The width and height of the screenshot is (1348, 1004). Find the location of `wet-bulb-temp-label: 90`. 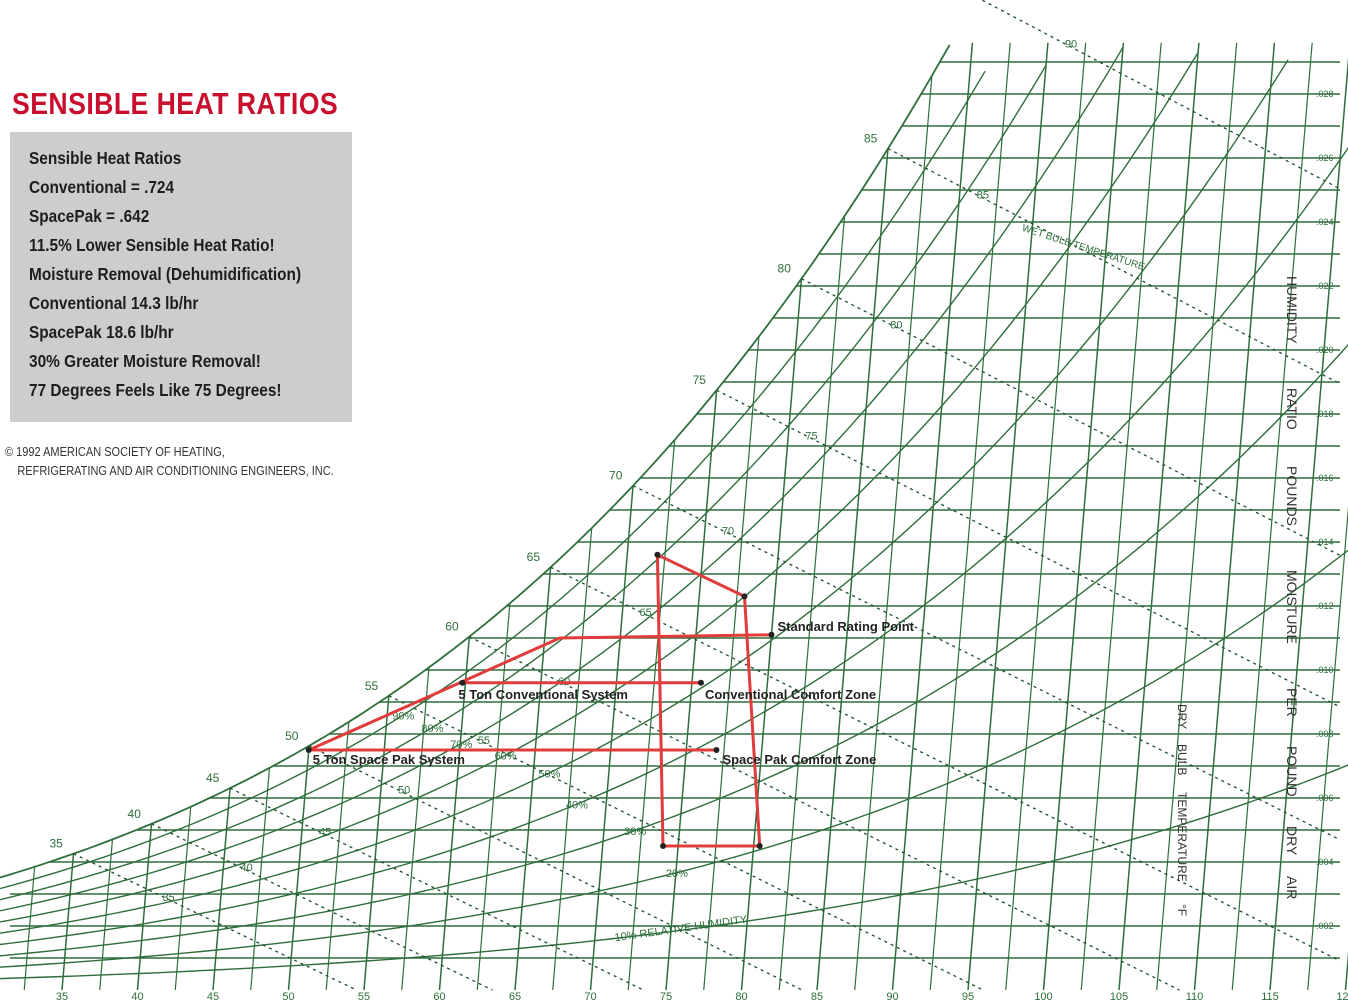

wet-bulb-temp-label: 90 is located at coordinates (1071, 45).